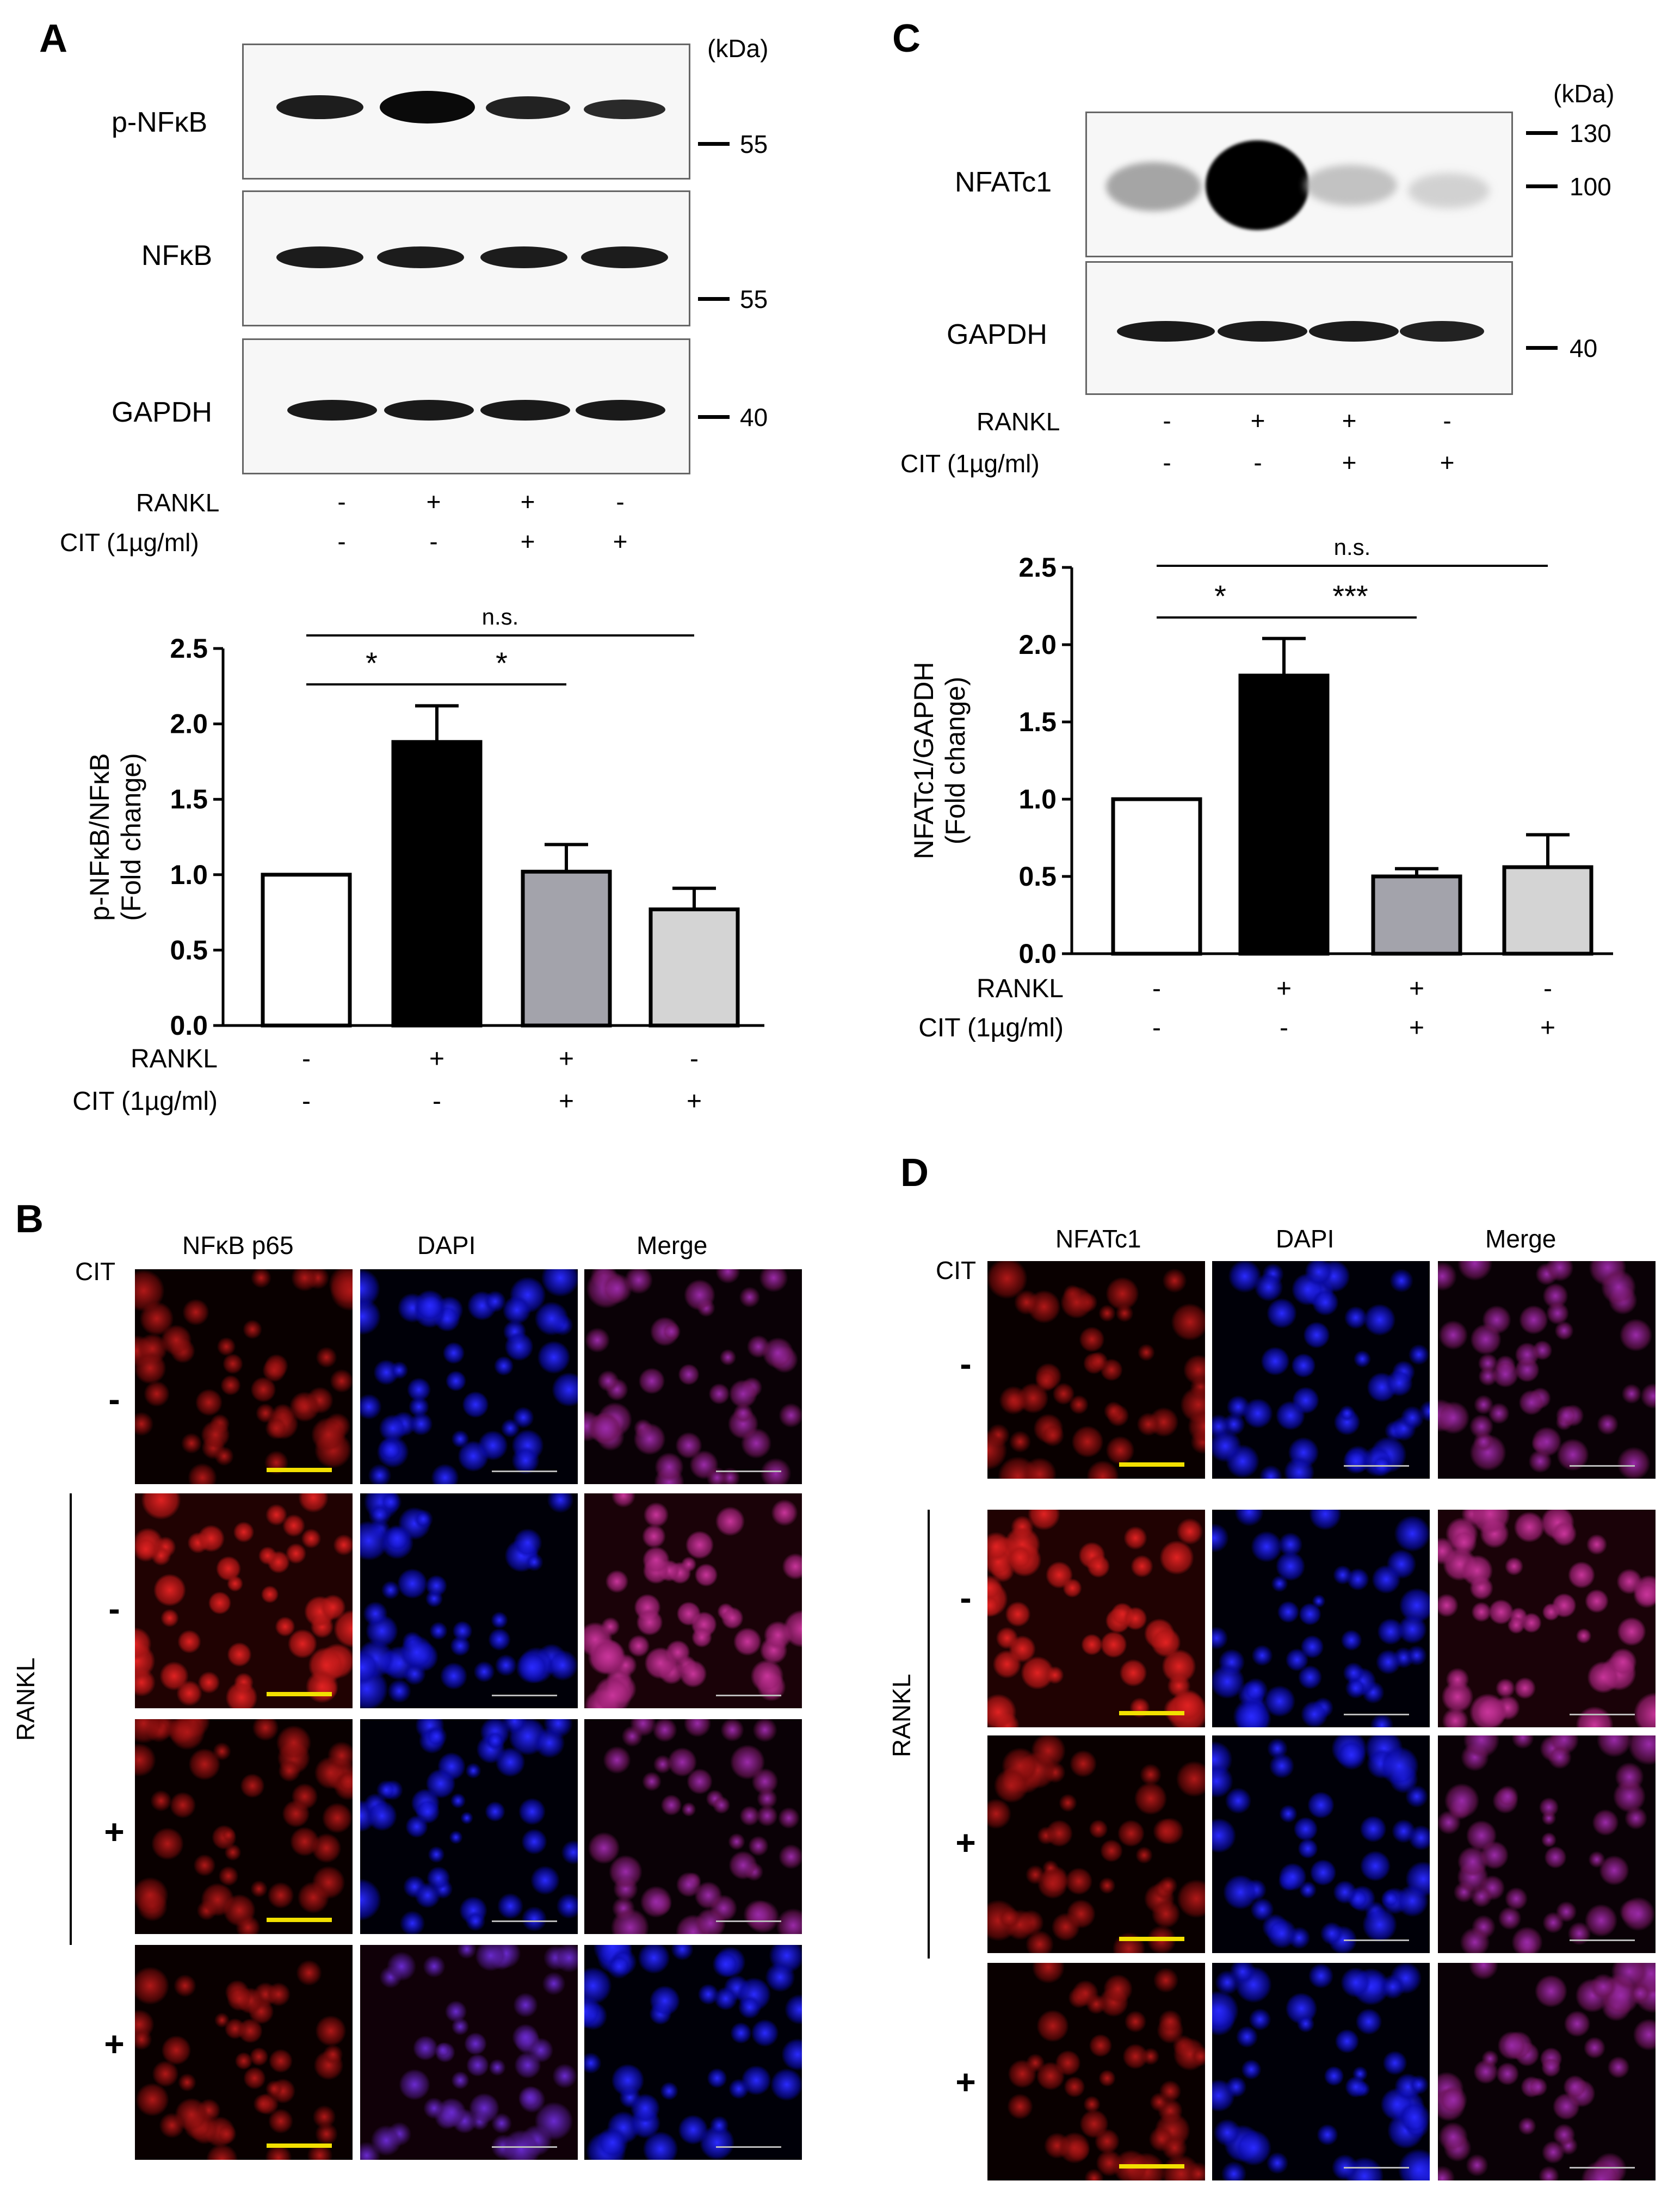 The height and width of the screenshot is (2193, 1680). I want to click on panel-d-scalebar-r3-c2, so click(1376, 1940).